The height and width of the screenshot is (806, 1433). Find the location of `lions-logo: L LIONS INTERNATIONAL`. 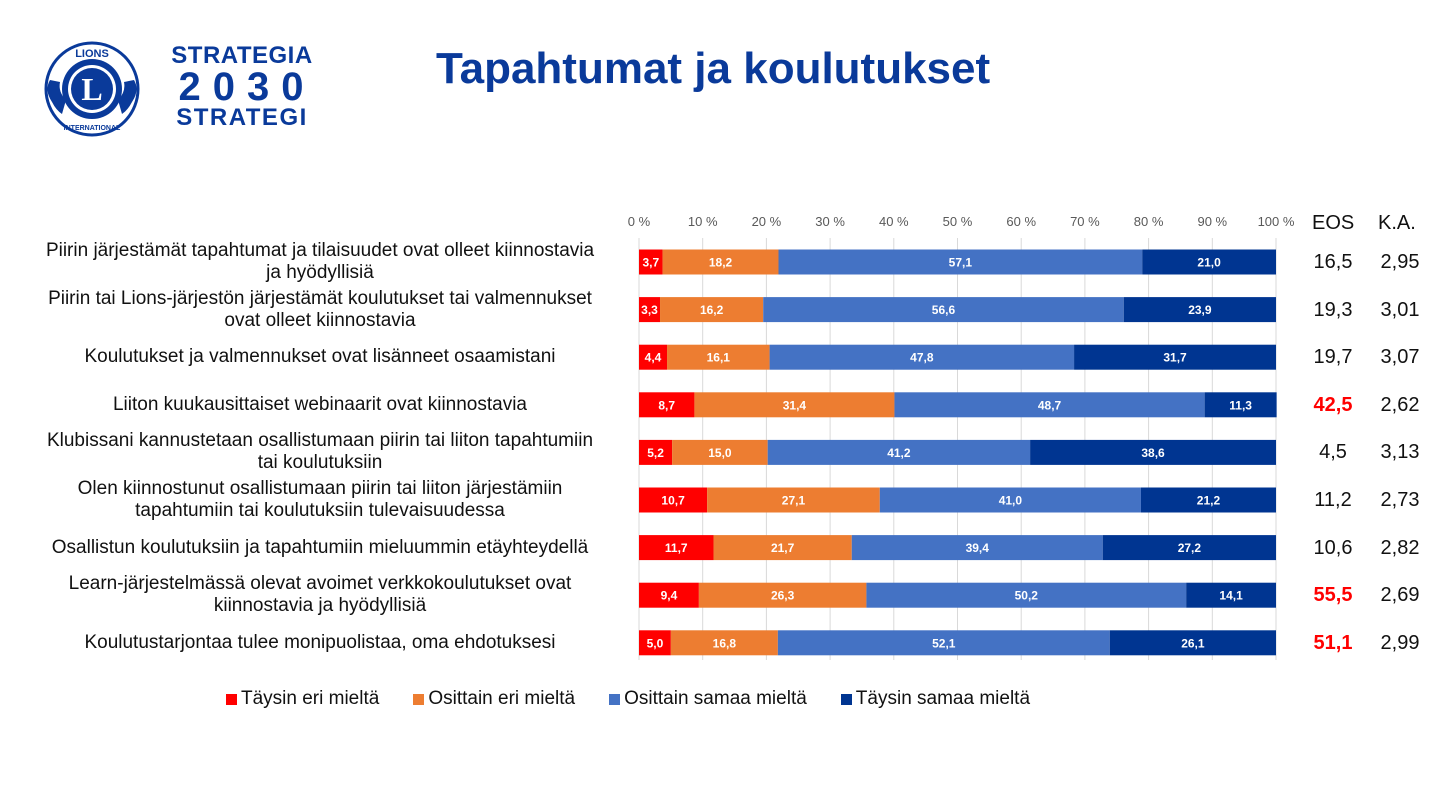

lions-logo: L LIONS INTERNATIONAL is located at coordinates (92, 89).